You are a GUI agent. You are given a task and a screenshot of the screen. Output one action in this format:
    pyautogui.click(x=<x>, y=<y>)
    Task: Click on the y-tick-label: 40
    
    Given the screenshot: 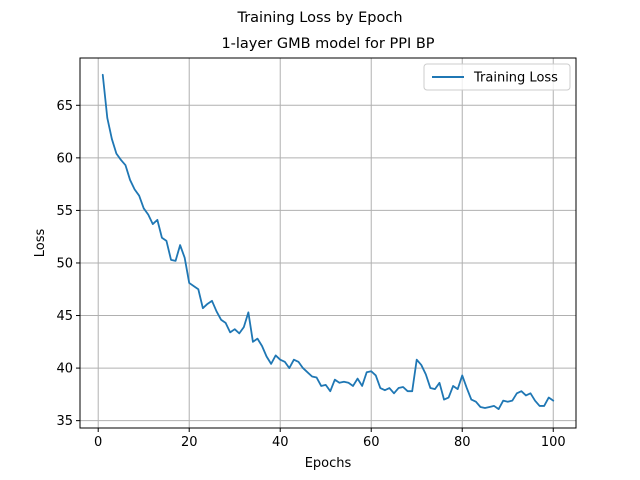 What is the action you would take?
    pyautogui.click(x=64, y=369)
    